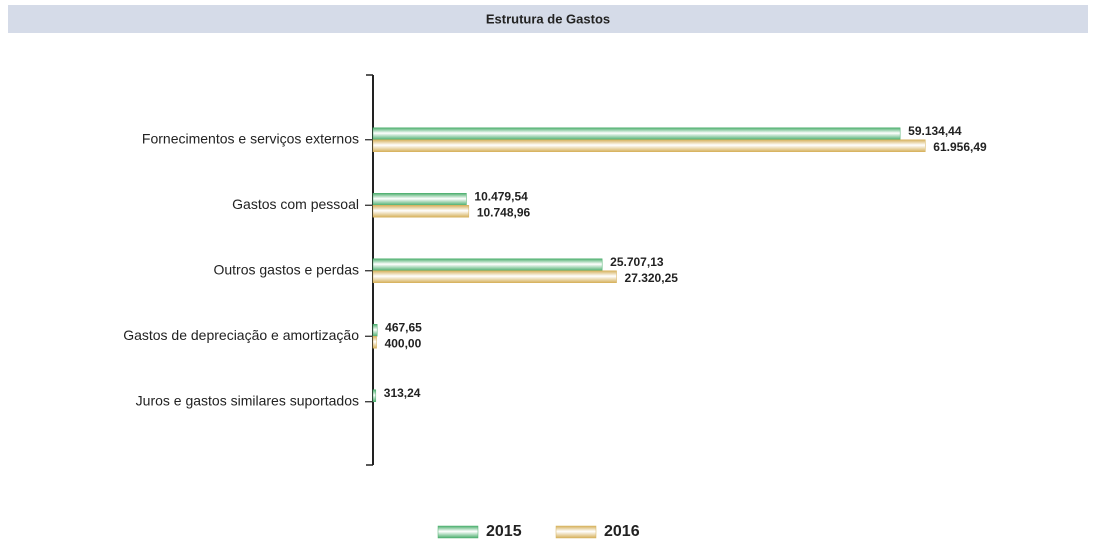  What do you see at coordinates (250, 138) in the screenshot?
I see `category-label: Fornecimentos e serviços externos` at bounding box center [250, 138].